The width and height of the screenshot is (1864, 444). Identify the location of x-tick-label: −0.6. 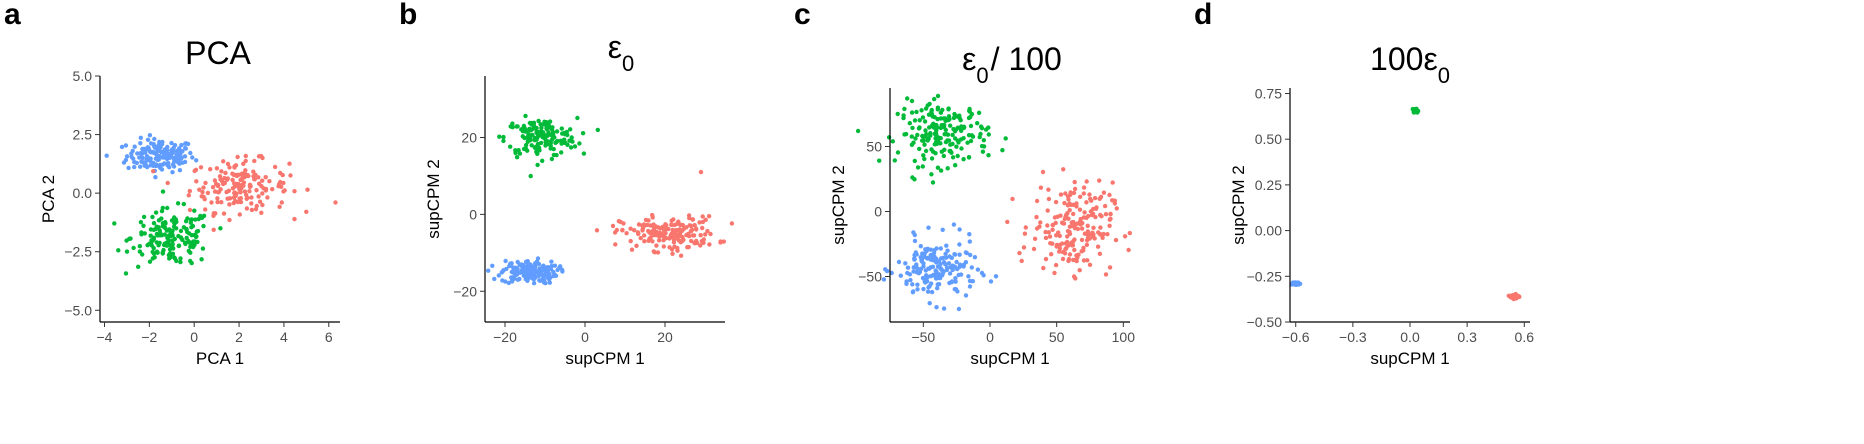
(1296, 337).